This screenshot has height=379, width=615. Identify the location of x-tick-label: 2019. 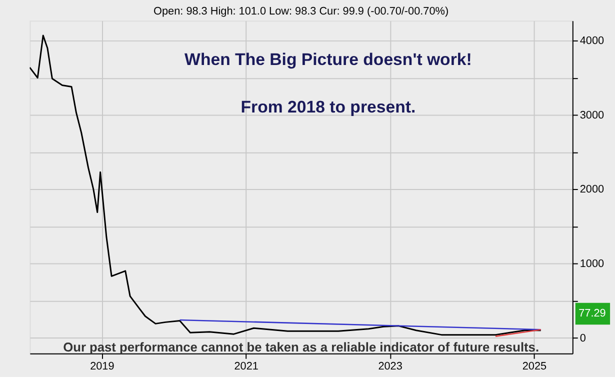
(102, 366).